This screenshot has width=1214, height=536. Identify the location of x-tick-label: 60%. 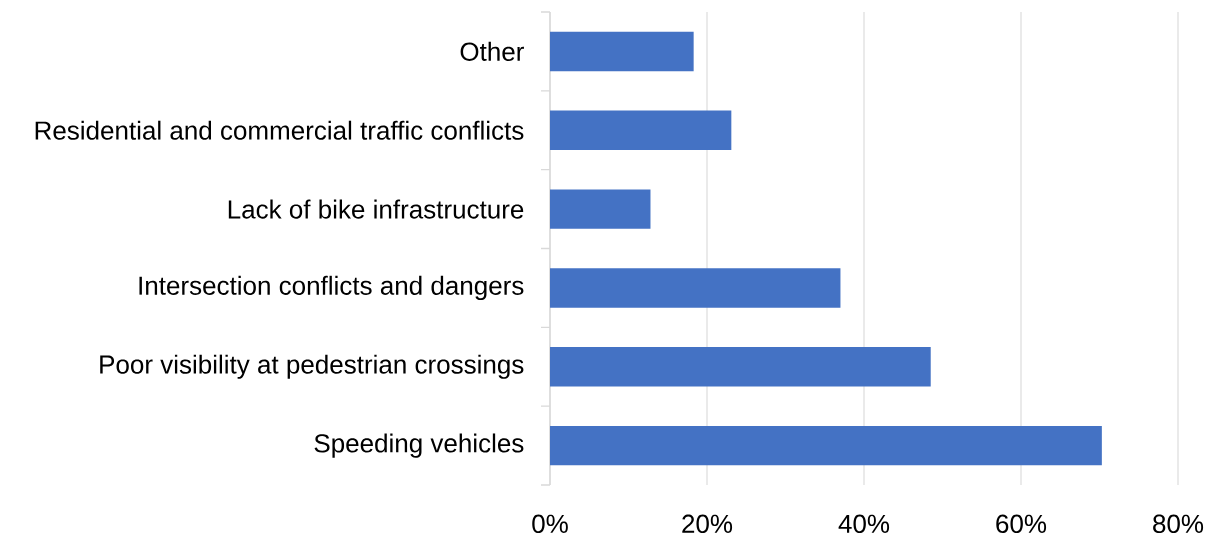
(1021, 524).